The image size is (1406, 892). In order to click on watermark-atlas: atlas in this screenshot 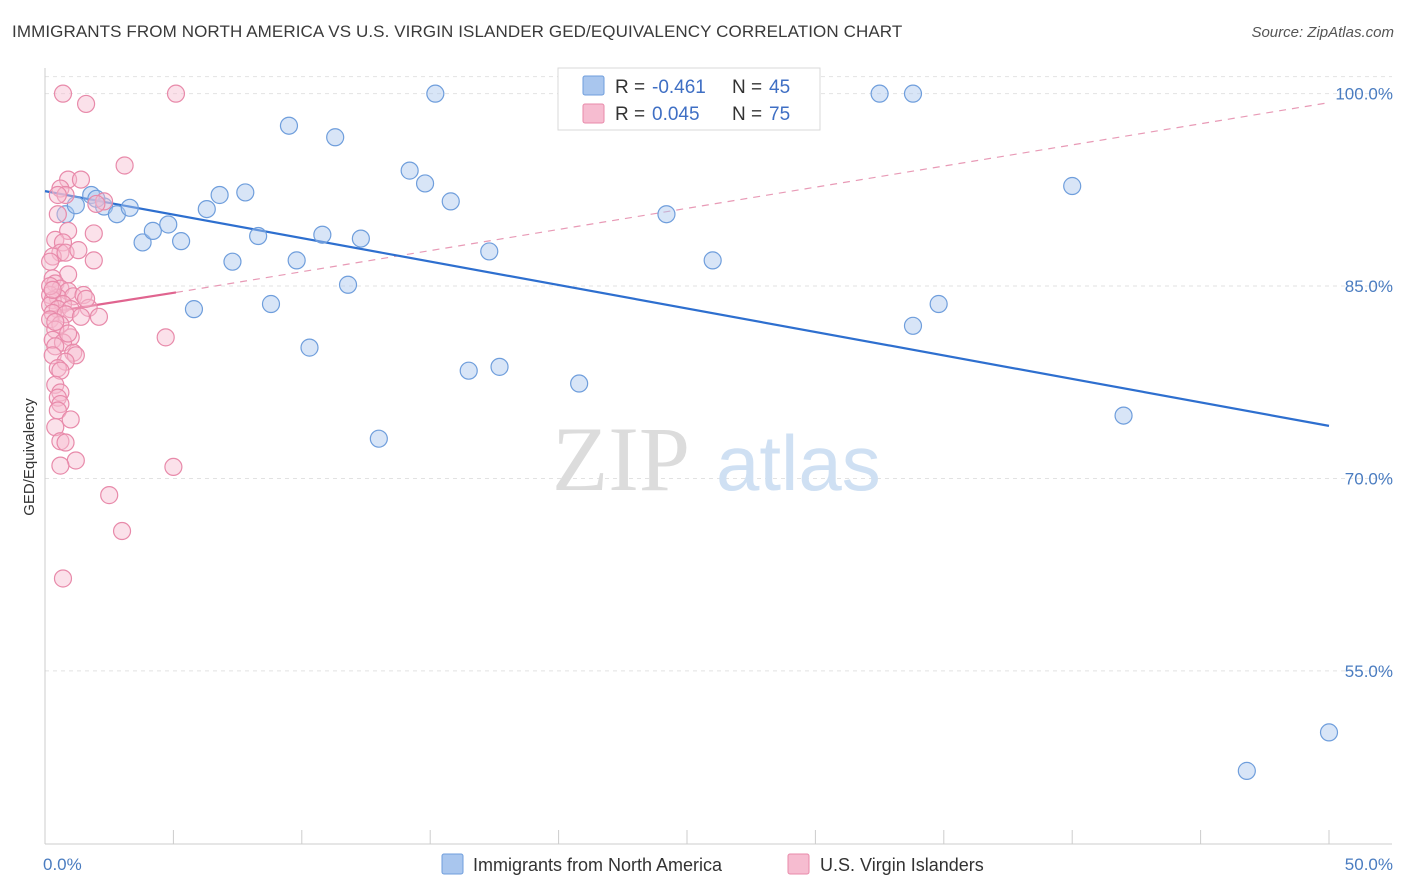, I will do `click(798, 463)`.